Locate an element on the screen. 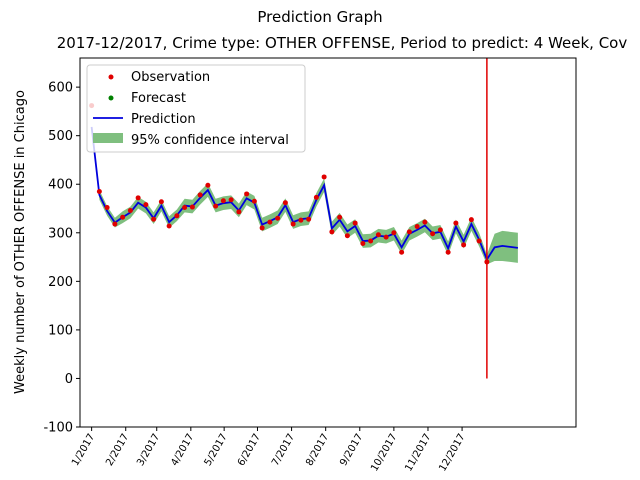 The height and width of the screenshot is (480, 640). legend-box is located at coordinates (196, 108).